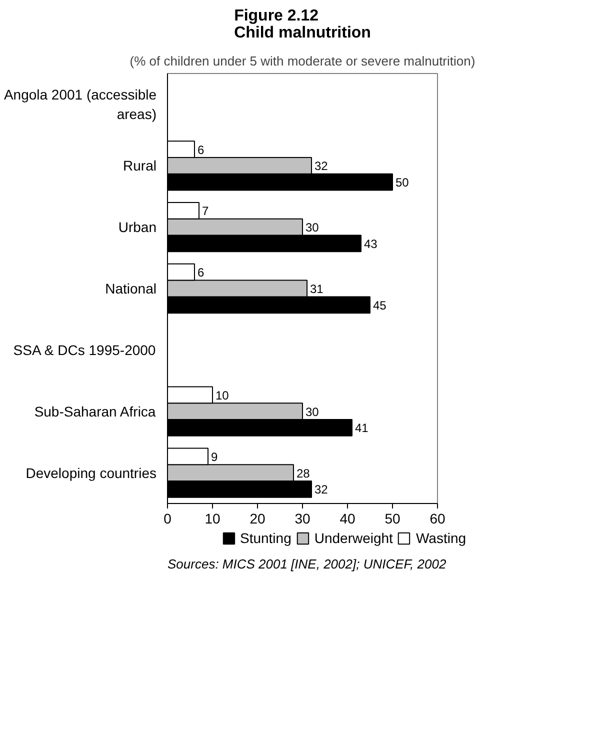 The width and height of the screenshot is (605, 754). Describe the element at coordinates (403, 183) in the screenshot. I see `data-label: 50` at that location.